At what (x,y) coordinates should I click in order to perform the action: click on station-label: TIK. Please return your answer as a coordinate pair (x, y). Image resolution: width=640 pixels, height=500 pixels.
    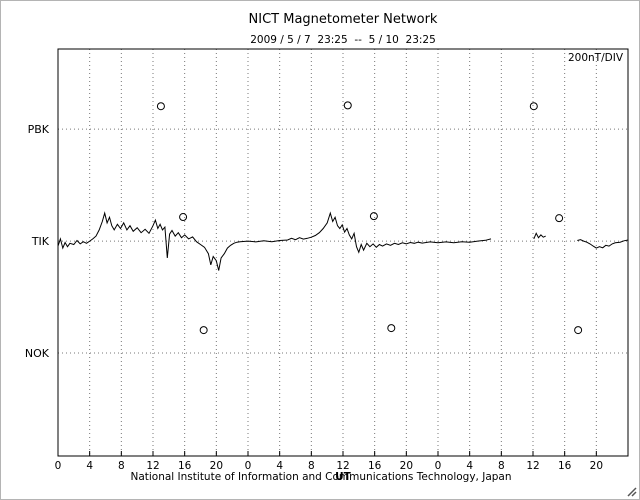
    Looking at the image, I should click on (40, 241).